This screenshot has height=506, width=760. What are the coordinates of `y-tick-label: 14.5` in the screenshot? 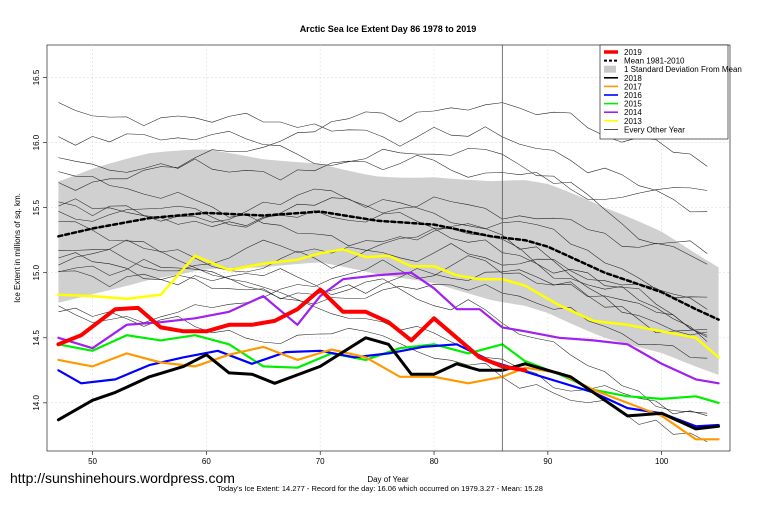 It's located at (36, 337).